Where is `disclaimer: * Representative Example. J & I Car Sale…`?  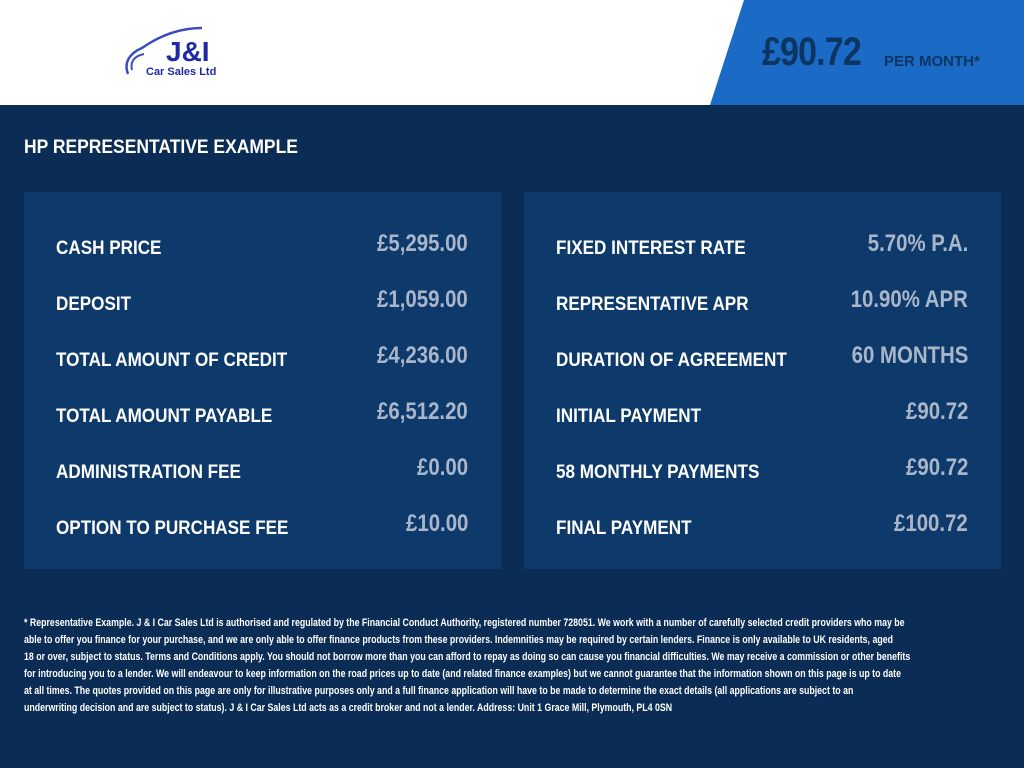 disclaimer: * Representative Example. J & I Car Sale… is located at coordinates (467, 666).